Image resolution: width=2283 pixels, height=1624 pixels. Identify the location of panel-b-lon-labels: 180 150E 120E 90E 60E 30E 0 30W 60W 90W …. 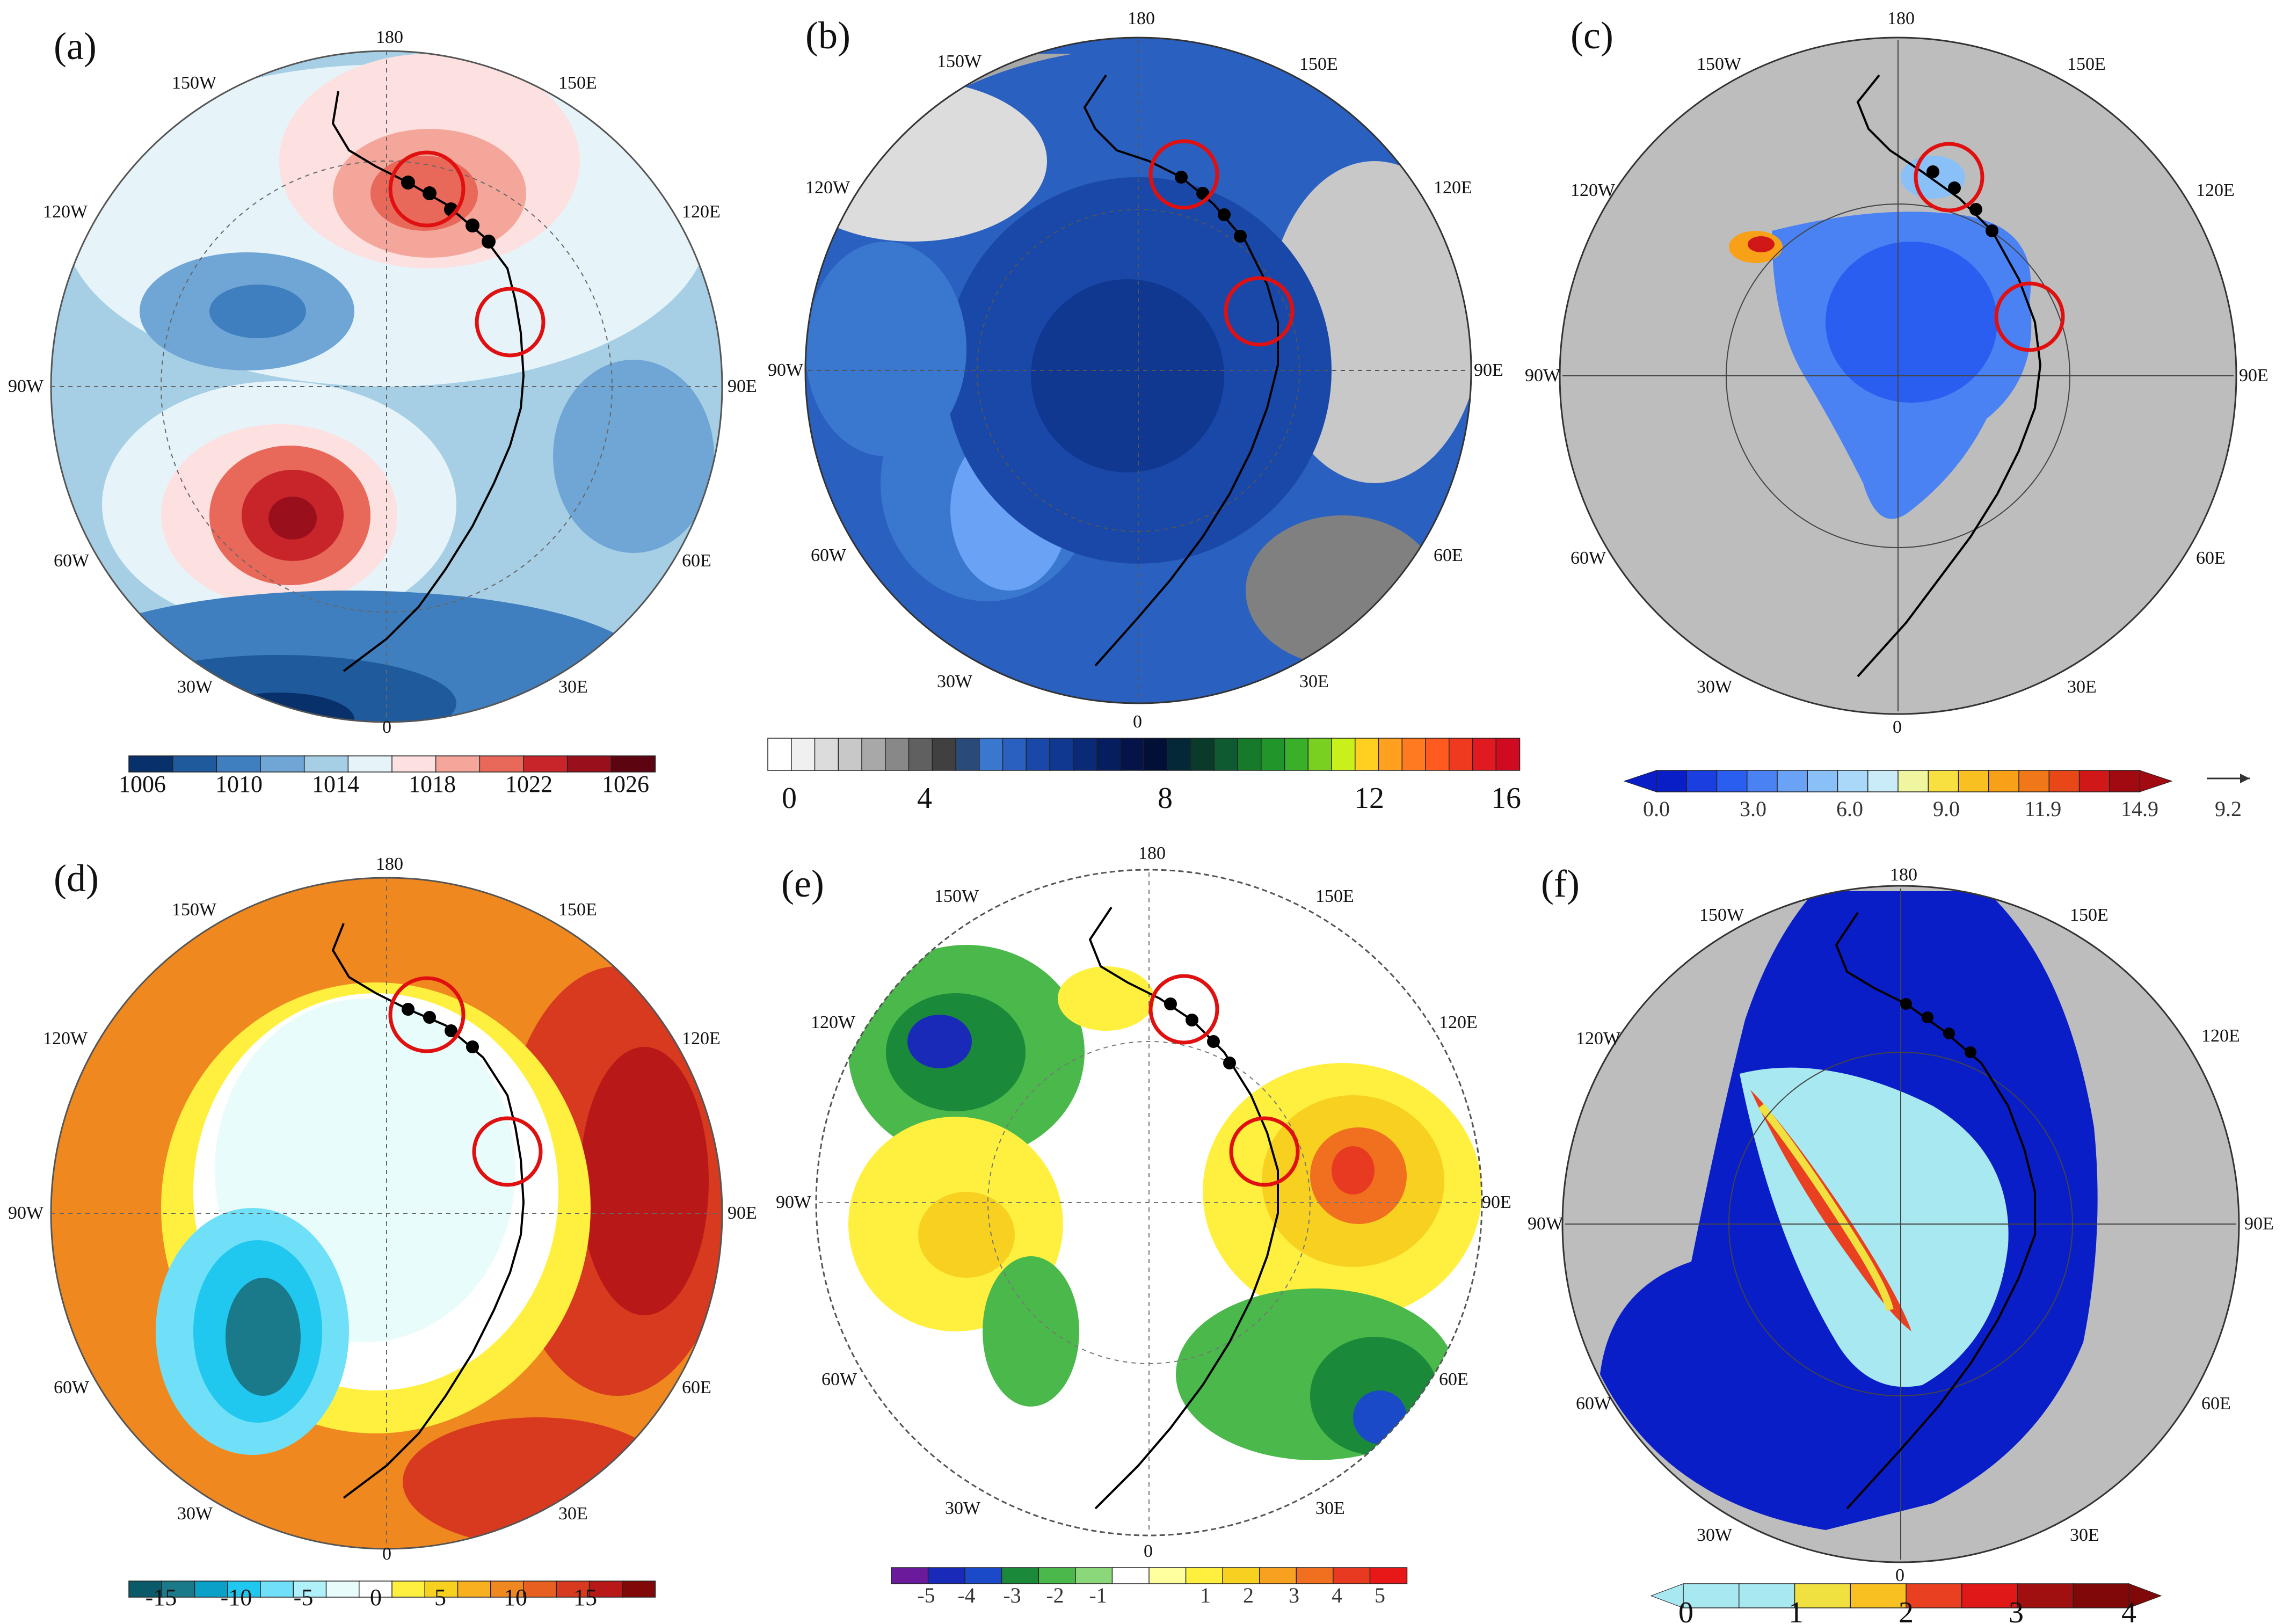
(1135, 370).